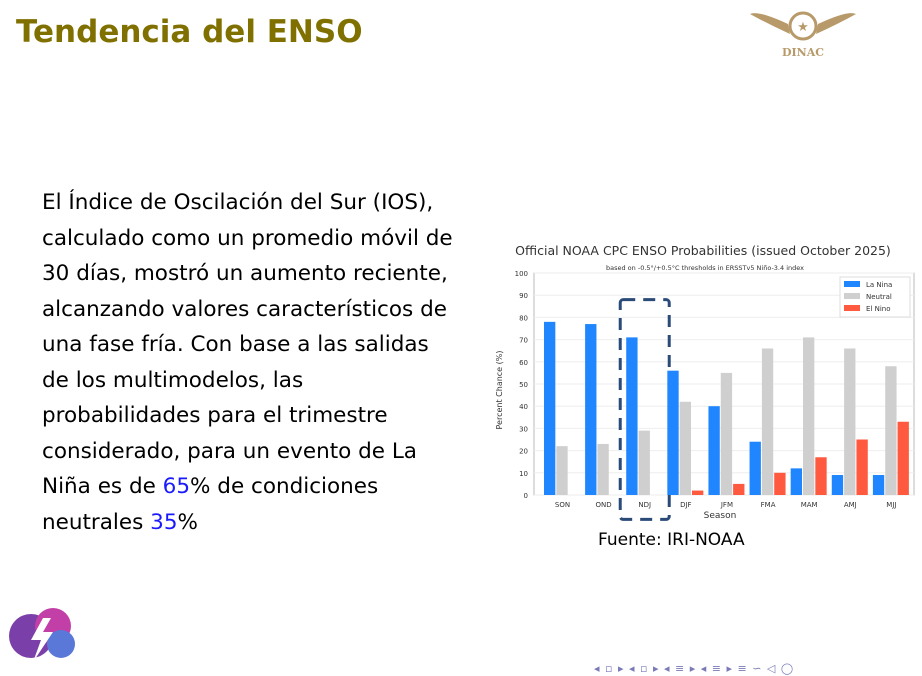 This screenshot has width=922, height=676. What do you see at coordinates (780, 483) in the screenshot?
I see `bar-el-nino-FMA` at bounding box center [780, 483].